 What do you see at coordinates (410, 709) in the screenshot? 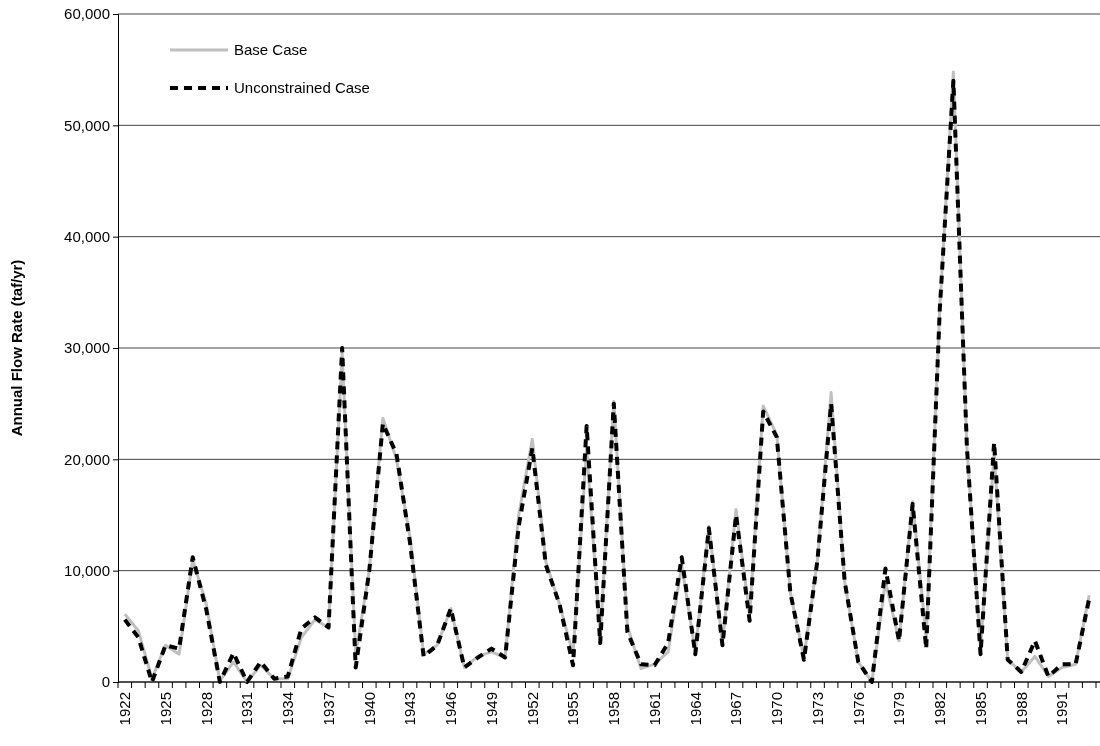
I see `x-tick-label: 1943` at bounding box center [410, 709].